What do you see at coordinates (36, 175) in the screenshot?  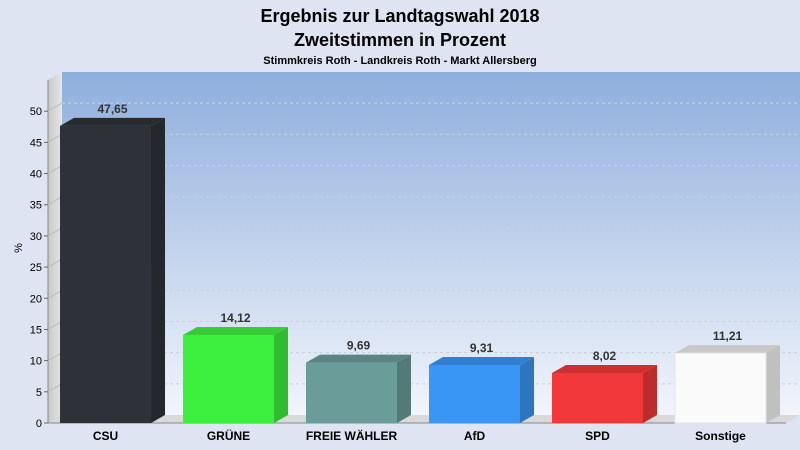 I see `y-tick-label: 40` at bounding box center [36, 175].